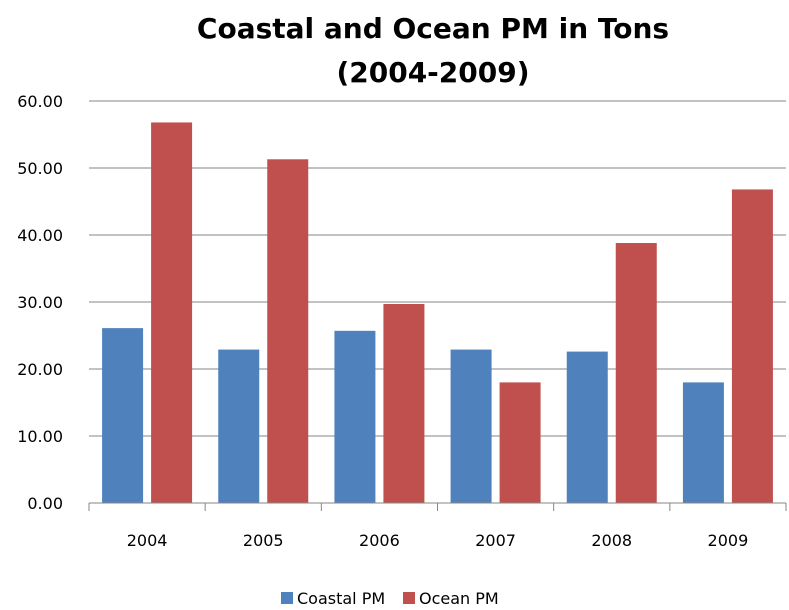 The width and height of the screenshot is (789, 610). Describe the element at coordinates (172, 312) in the screenshot. I see `bar-ocean-2004` at that location.